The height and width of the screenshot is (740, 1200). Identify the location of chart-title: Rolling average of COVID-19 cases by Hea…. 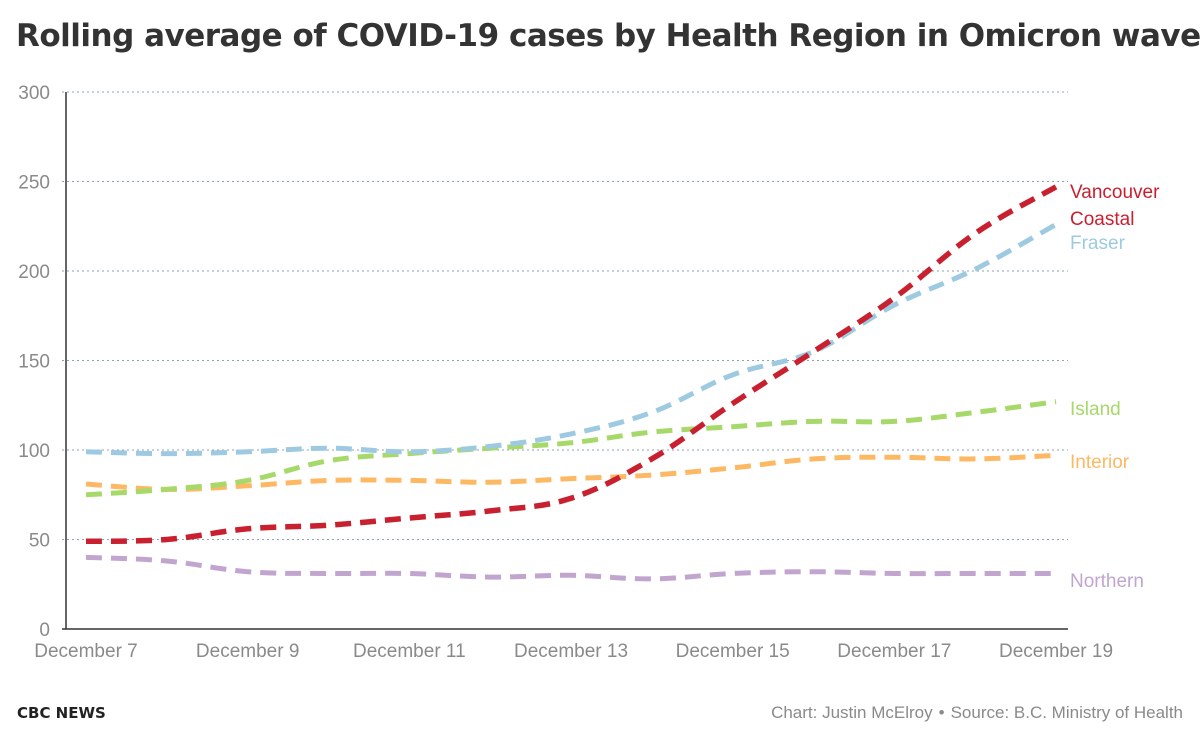
(608, 36).